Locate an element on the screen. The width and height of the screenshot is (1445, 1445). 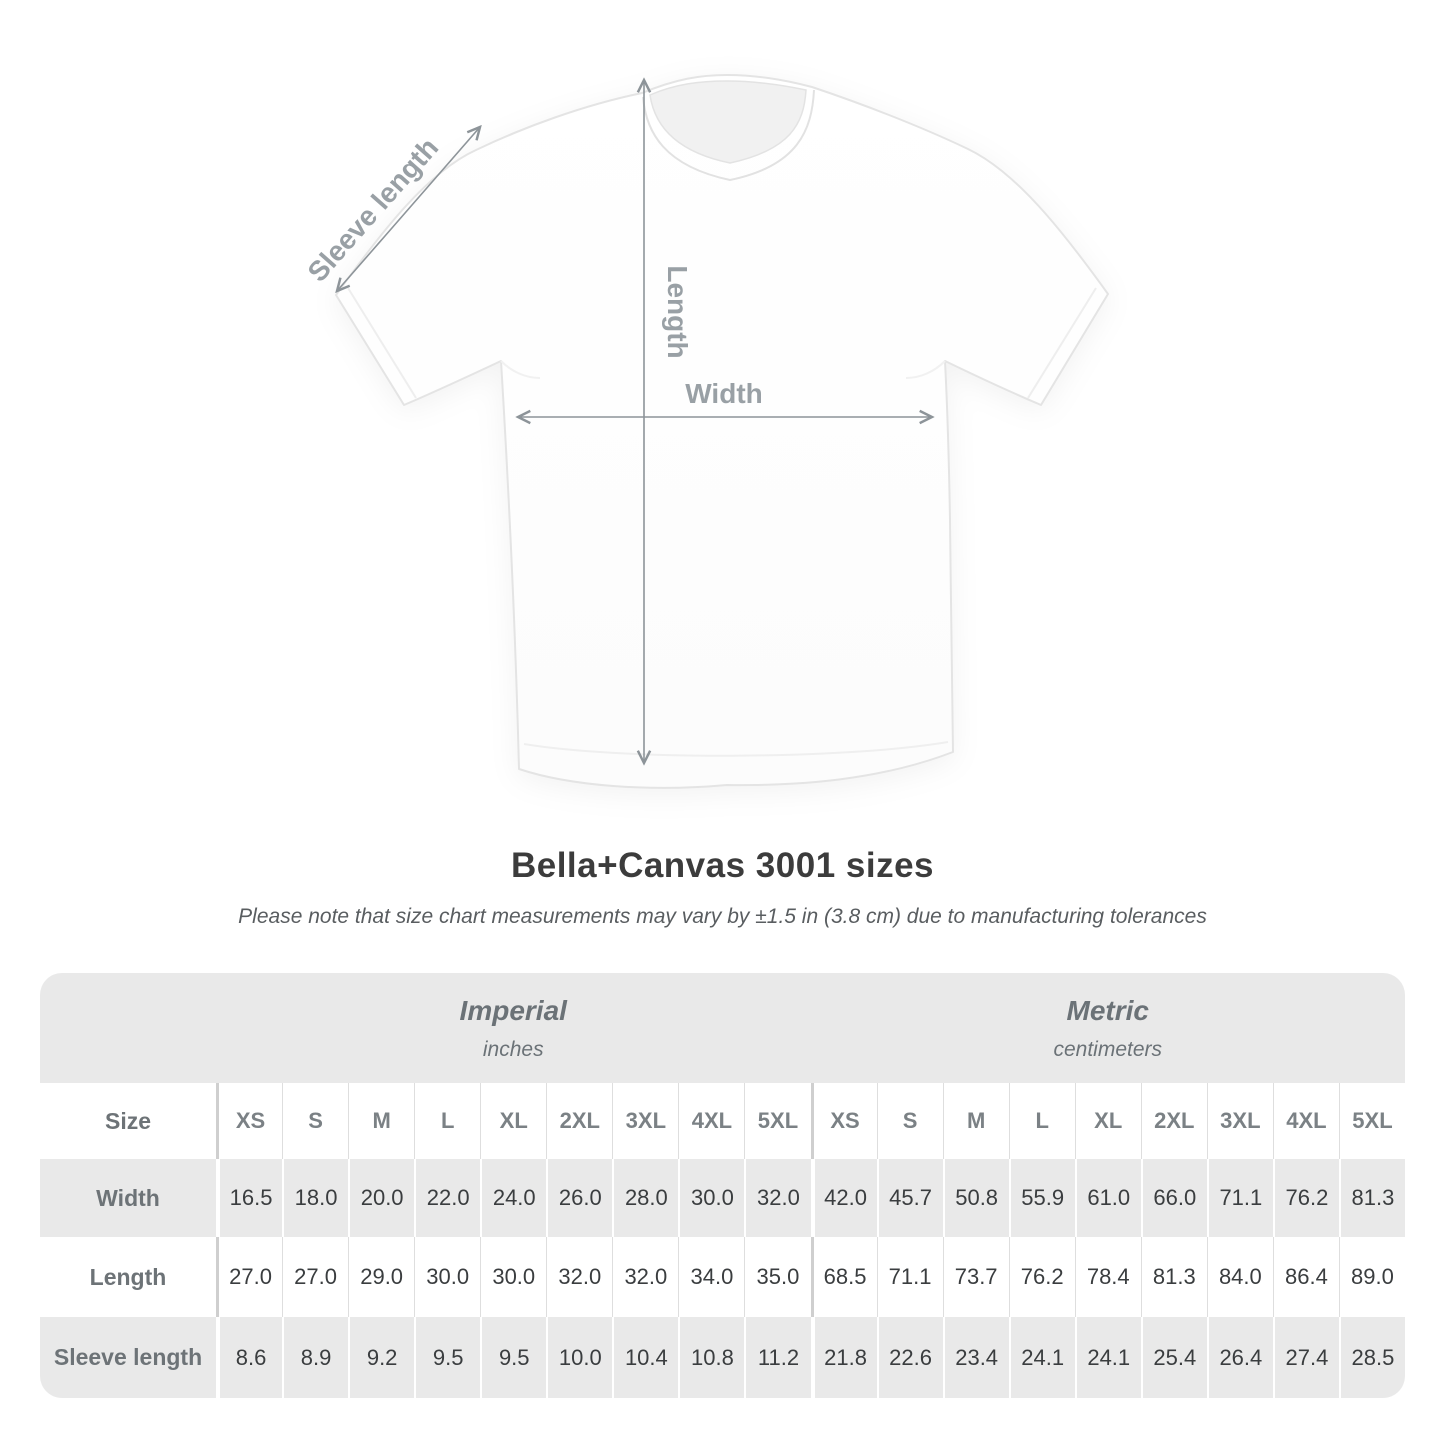
size-column-header: Size is located at coordinates (128, 1120).